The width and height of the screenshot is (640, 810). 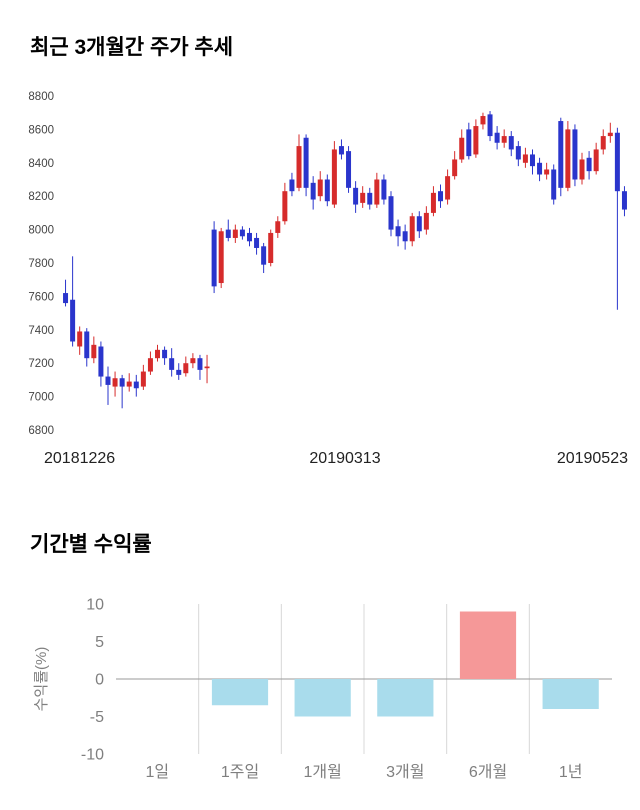 I want to click on price-chart-title: 최근 3개월간 주가 추세, so click(x=132, y=47).